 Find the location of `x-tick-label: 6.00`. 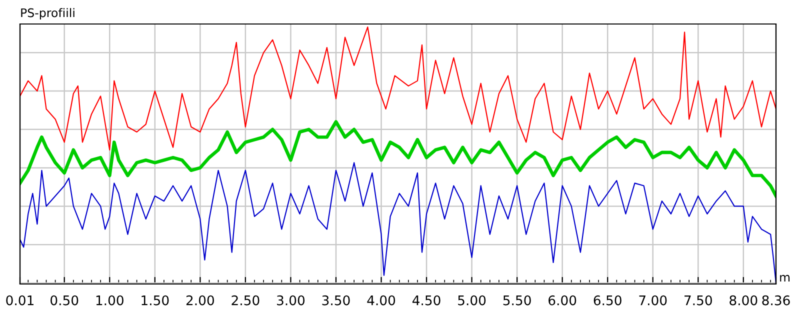

x-tick-label: 6.00 is located at coordinates (562, 300).